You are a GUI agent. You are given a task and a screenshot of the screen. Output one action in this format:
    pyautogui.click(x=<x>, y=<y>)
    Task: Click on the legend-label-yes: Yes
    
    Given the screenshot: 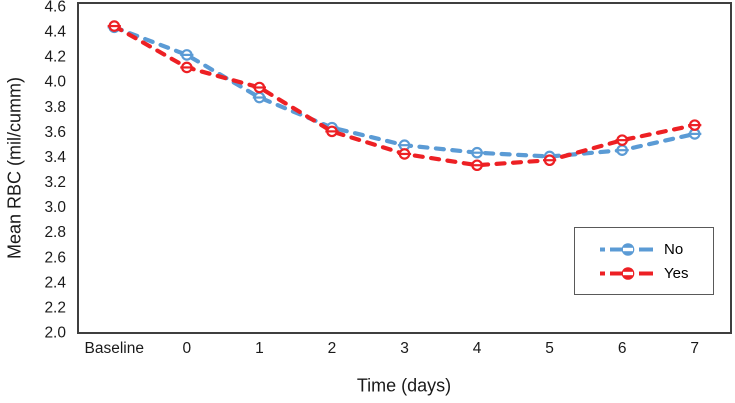 What is the action you would take?
    pyautogui.click(x=676, y=273)
    